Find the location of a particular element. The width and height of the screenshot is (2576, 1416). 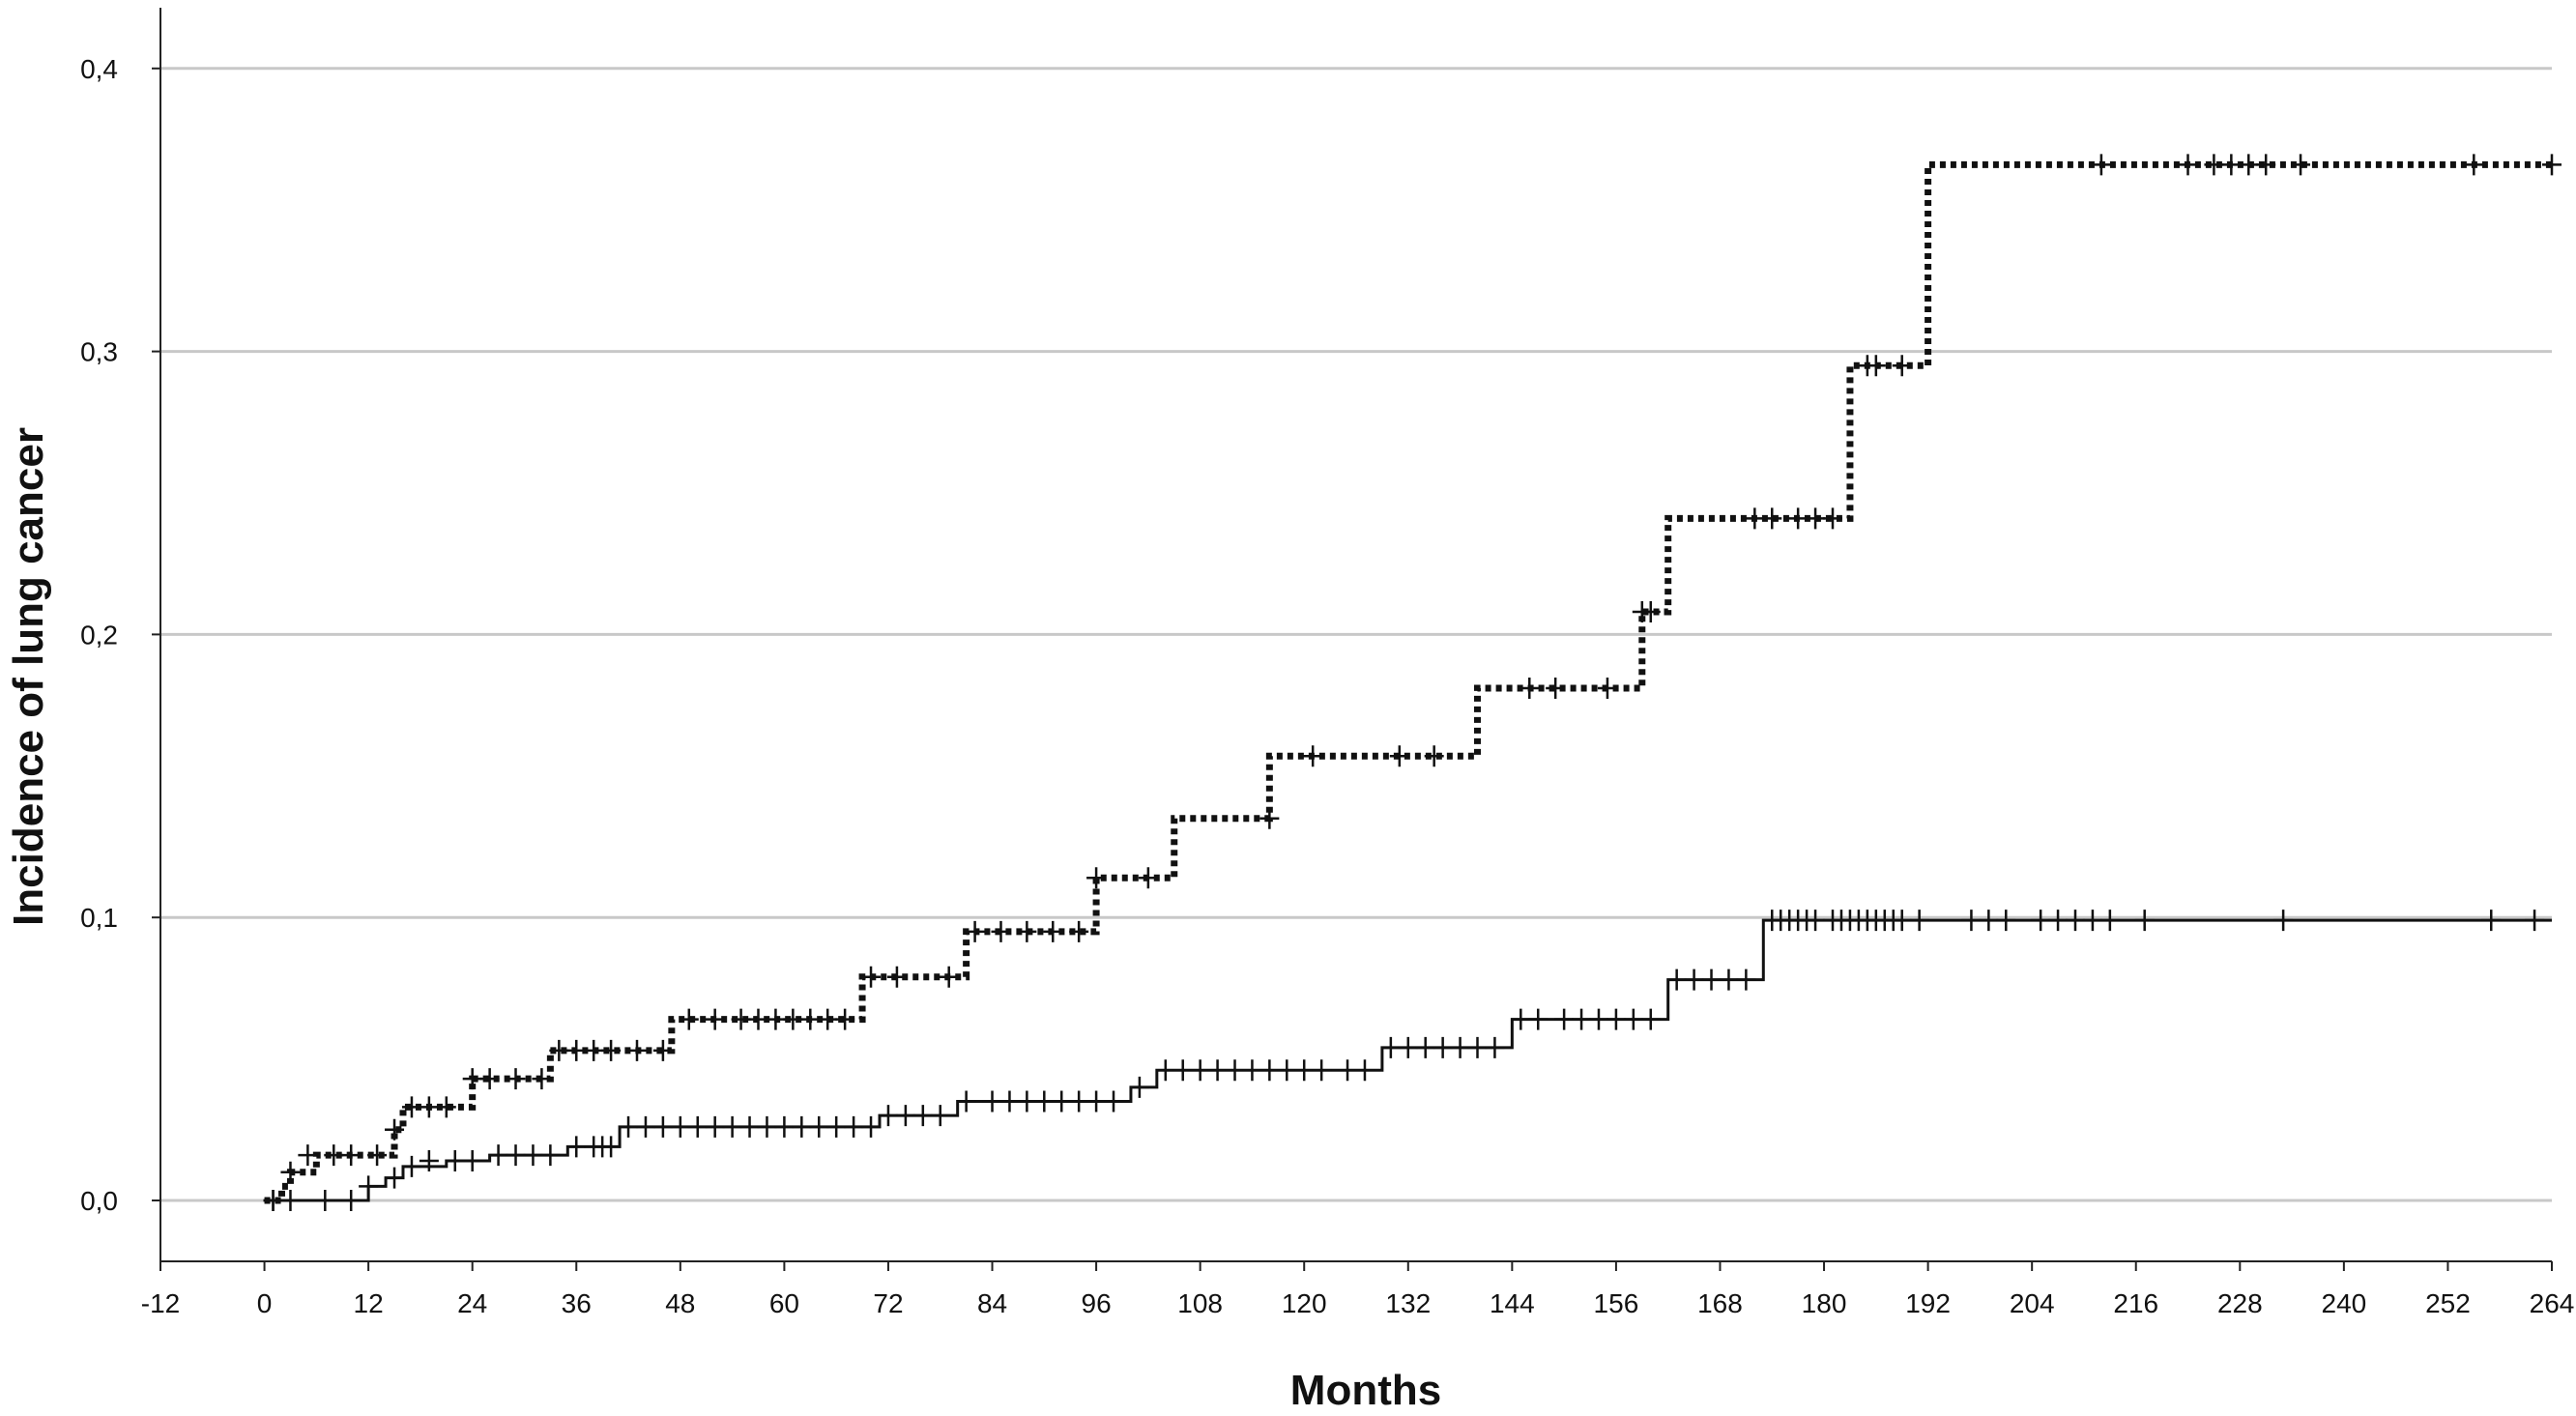

x-tick-label-21: 240 is located at coordinates (2344, 1303).